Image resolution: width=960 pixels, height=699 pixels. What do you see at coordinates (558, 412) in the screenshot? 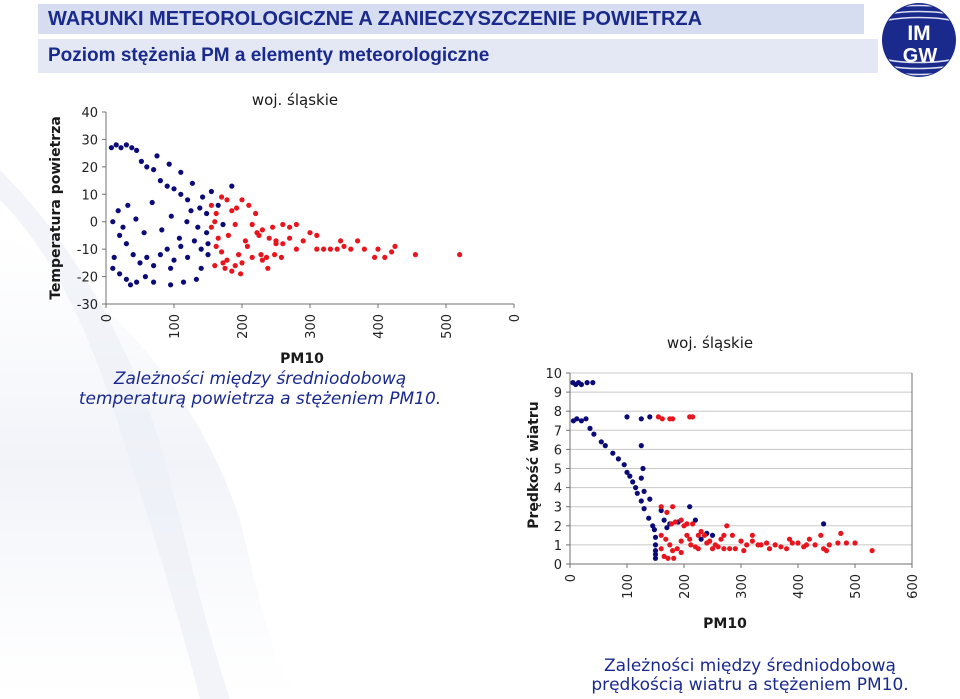
I see `y-tick-label: 8` at bounding box center [558, 412].